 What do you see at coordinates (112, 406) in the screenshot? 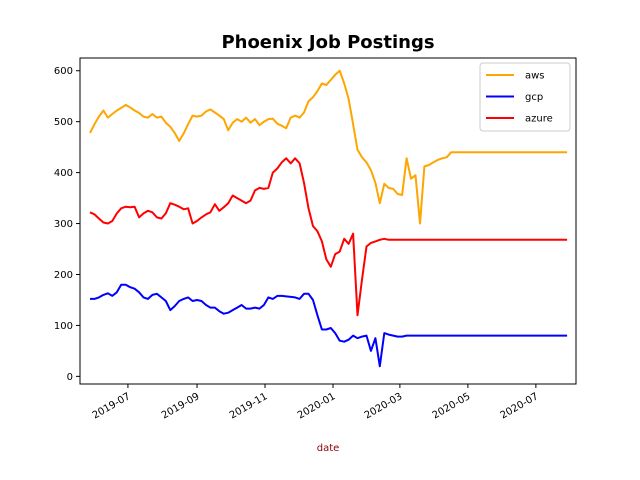
I see `x-tick-label: 2019-07` at bounding box center [112, 406].